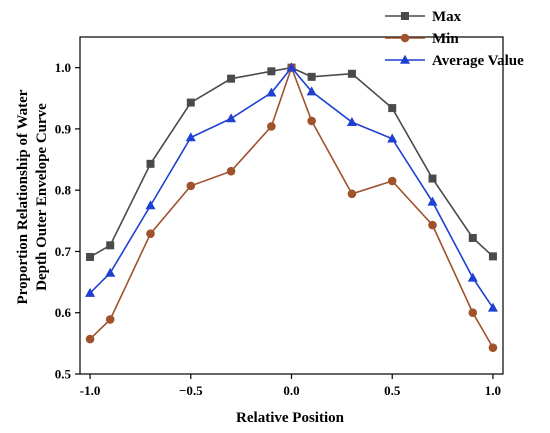 The image size is (550, 433). Describe the element at coordinates (423, 17) in the screenshot. I see `legend-item-max: Max` at that location.